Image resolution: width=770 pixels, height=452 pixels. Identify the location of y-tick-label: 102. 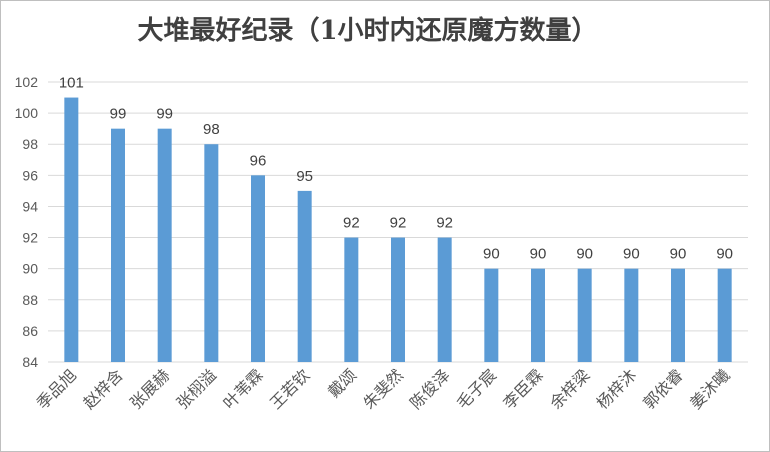
(27, 82).